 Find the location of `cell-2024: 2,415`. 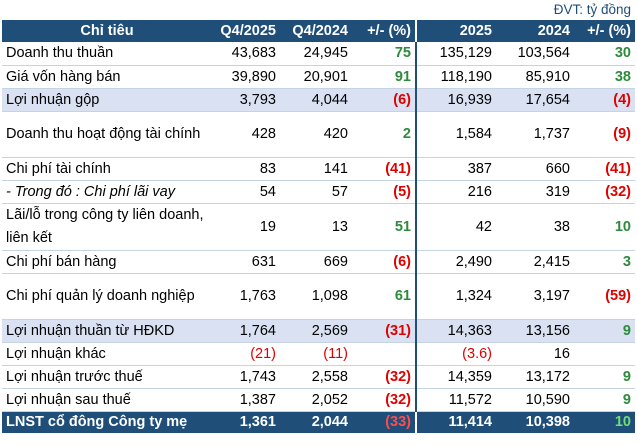

cell-2024: 2,415 is located at coordinates (551, 261).